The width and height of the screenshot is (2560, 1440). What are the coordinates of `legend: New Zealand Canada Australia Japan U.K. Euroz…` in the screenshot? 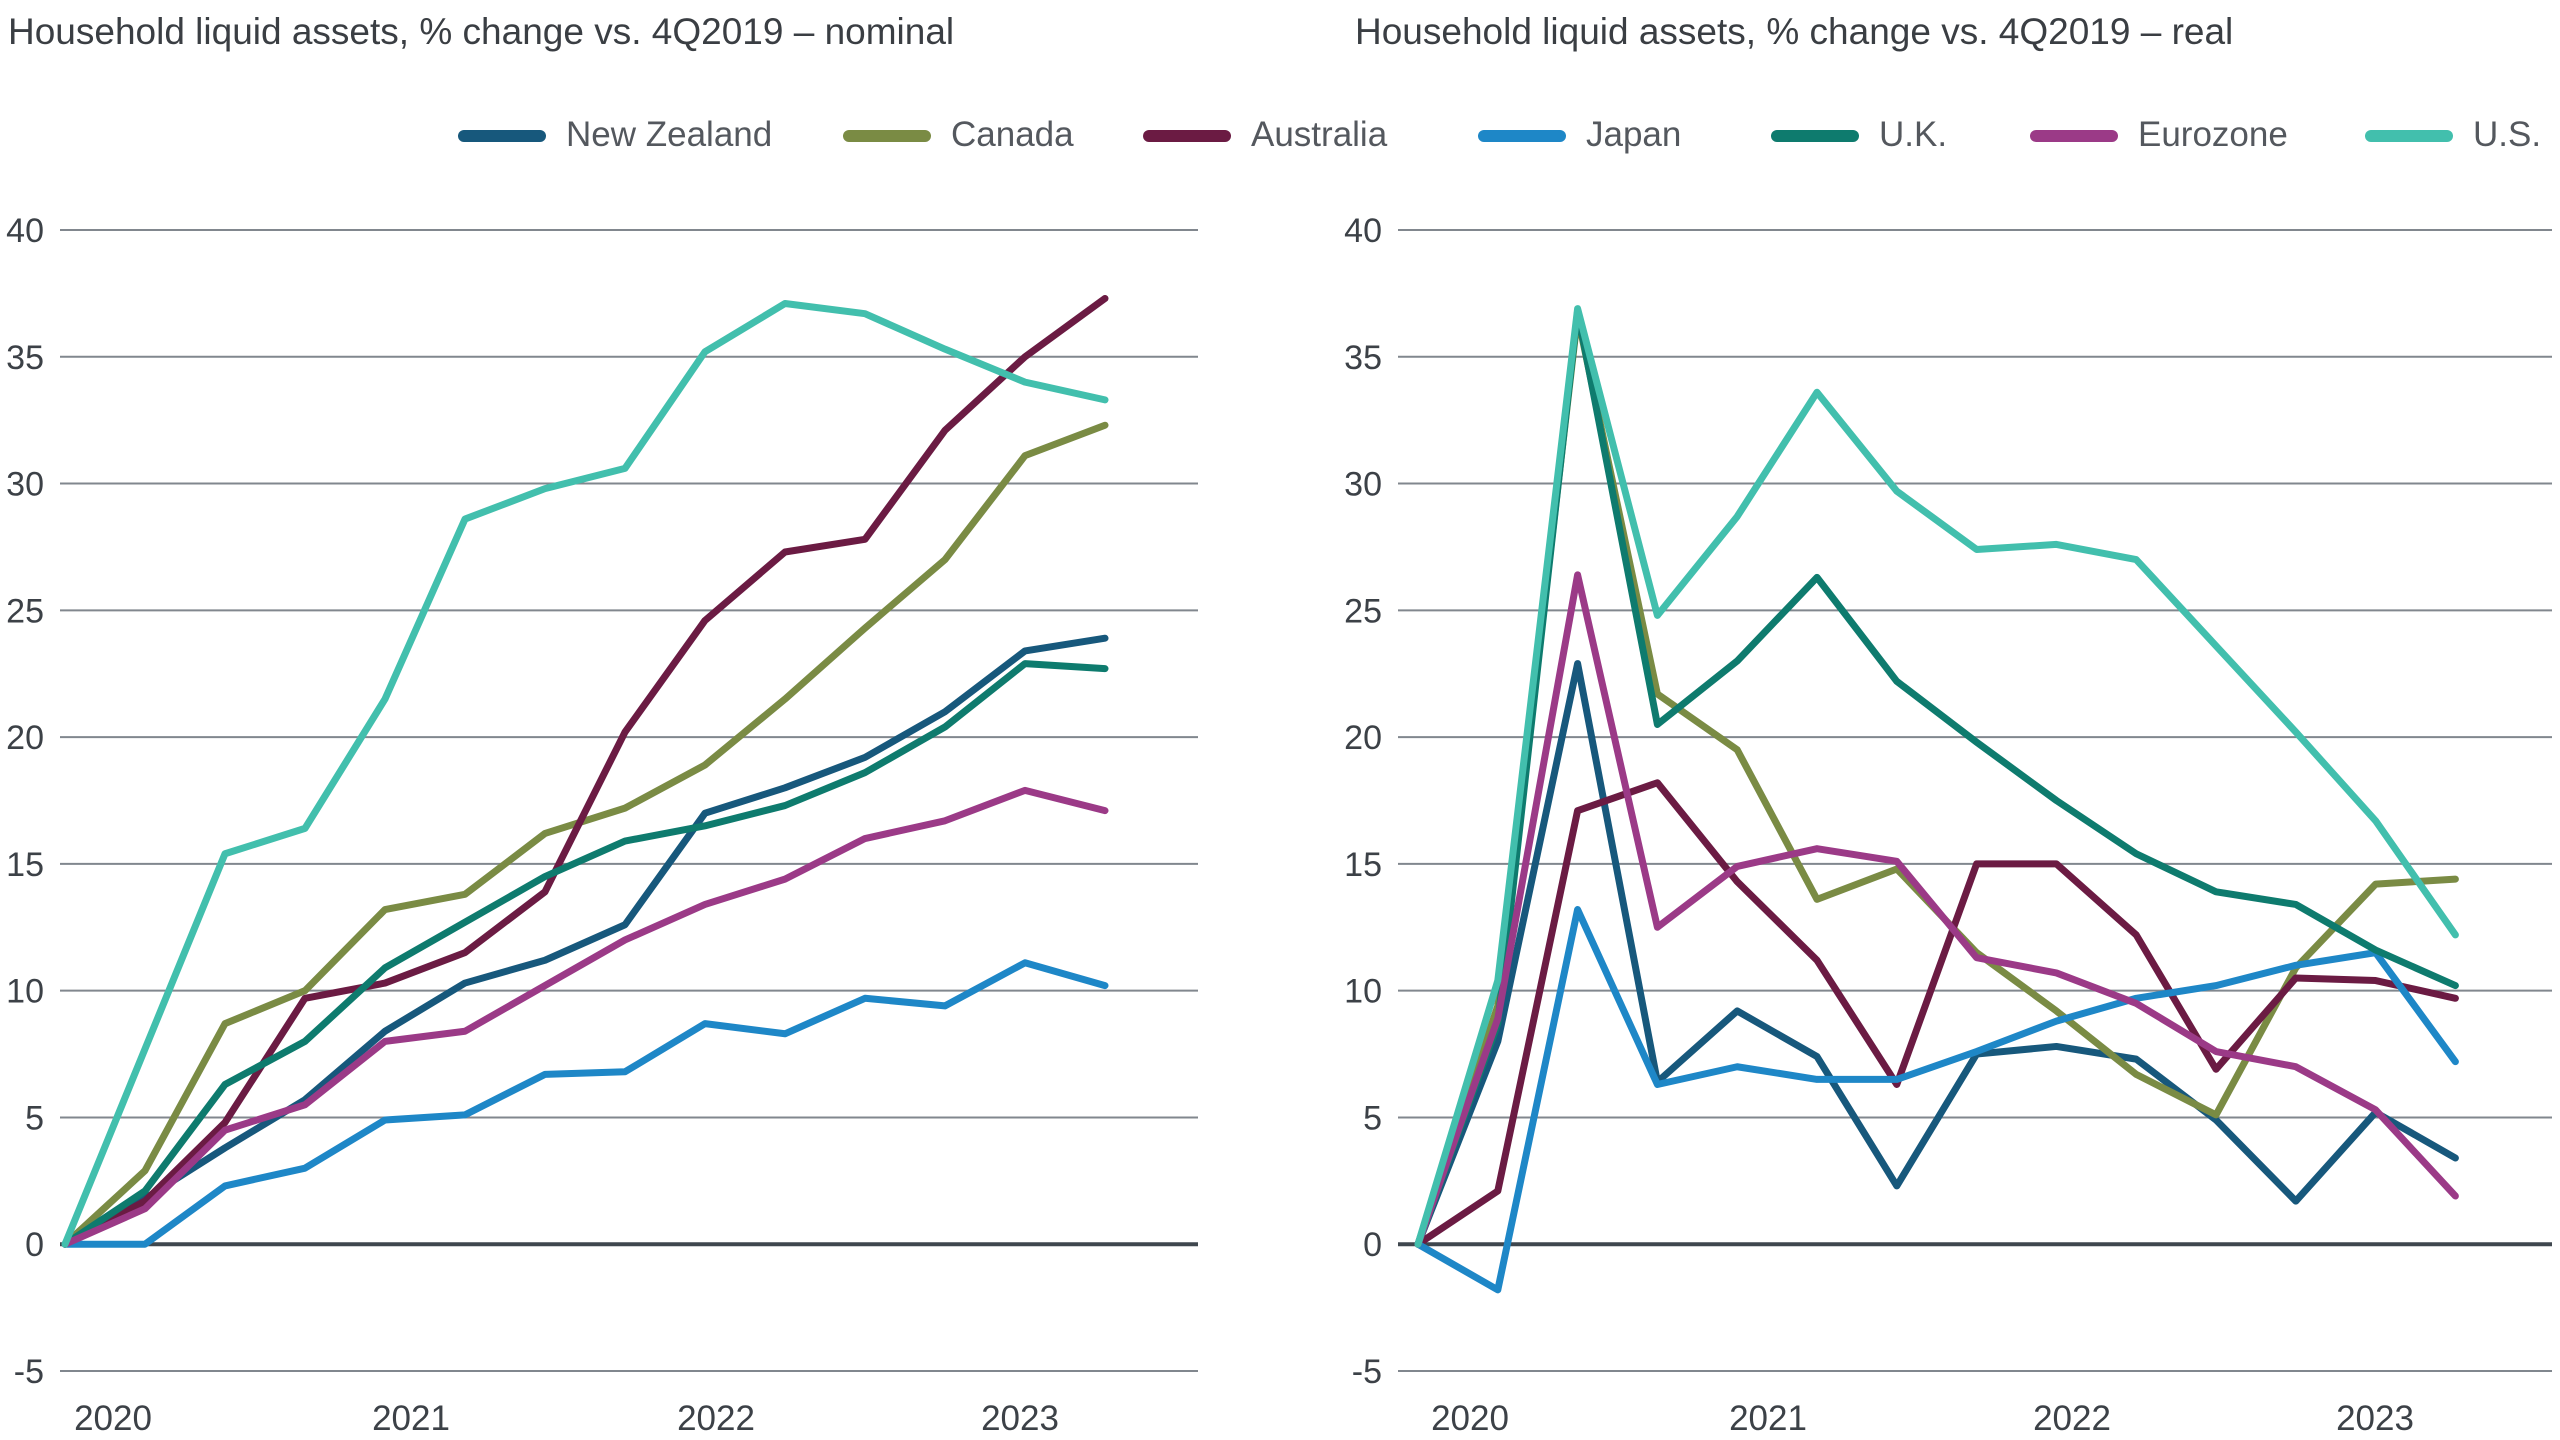 It's located at (1280, 90).